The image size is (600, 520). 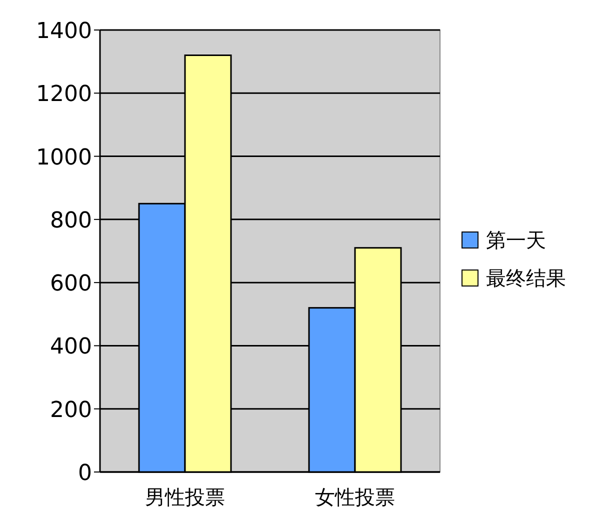 I want to click on x-tick-label: 男性投票, so click(x=185, y=497).